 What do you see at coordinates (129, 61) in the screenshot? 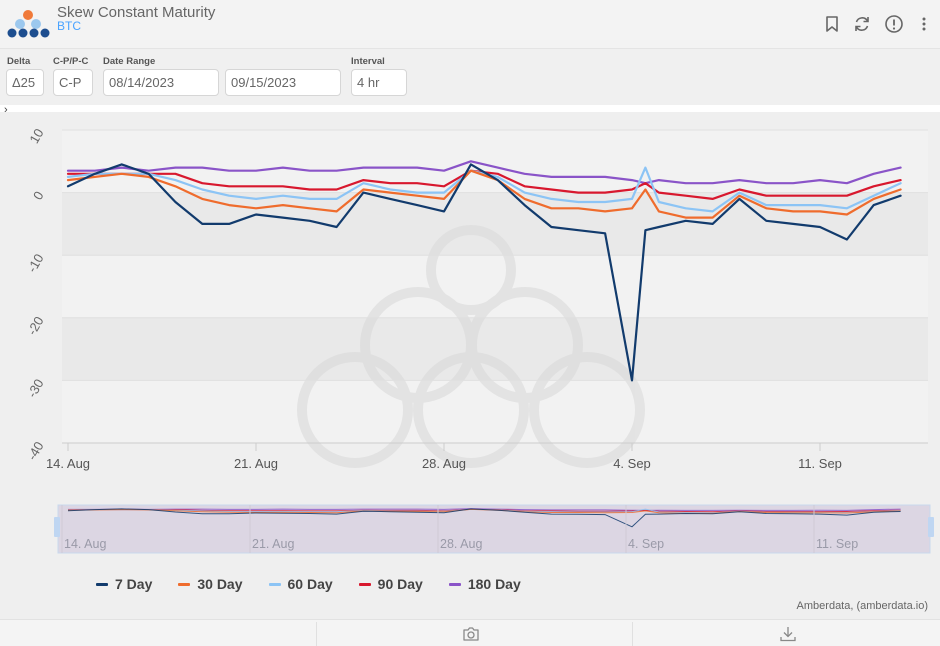
I see `date-range-label: Date Range` at bounding box center [129, 61].